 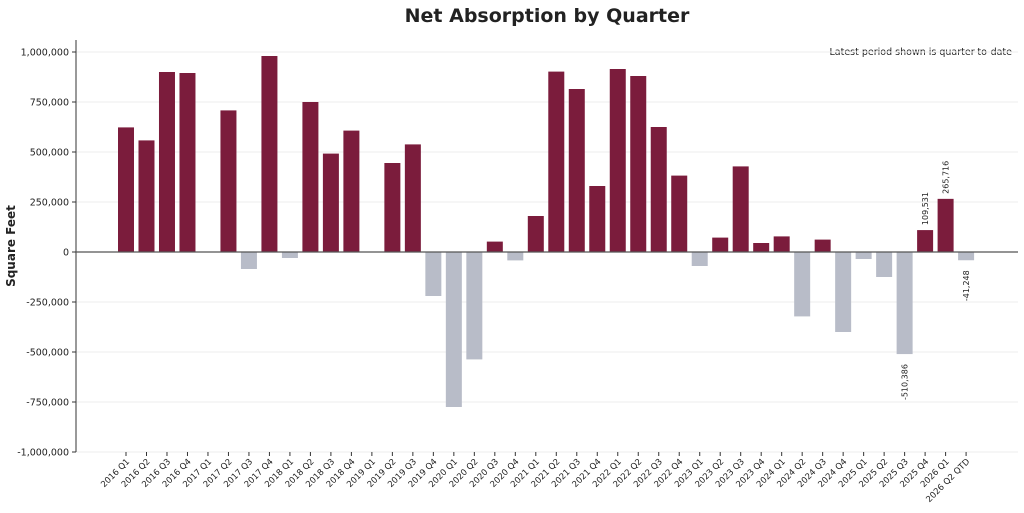 I want to click on y-tick-label: 500,000, so click(x=49, y=153).